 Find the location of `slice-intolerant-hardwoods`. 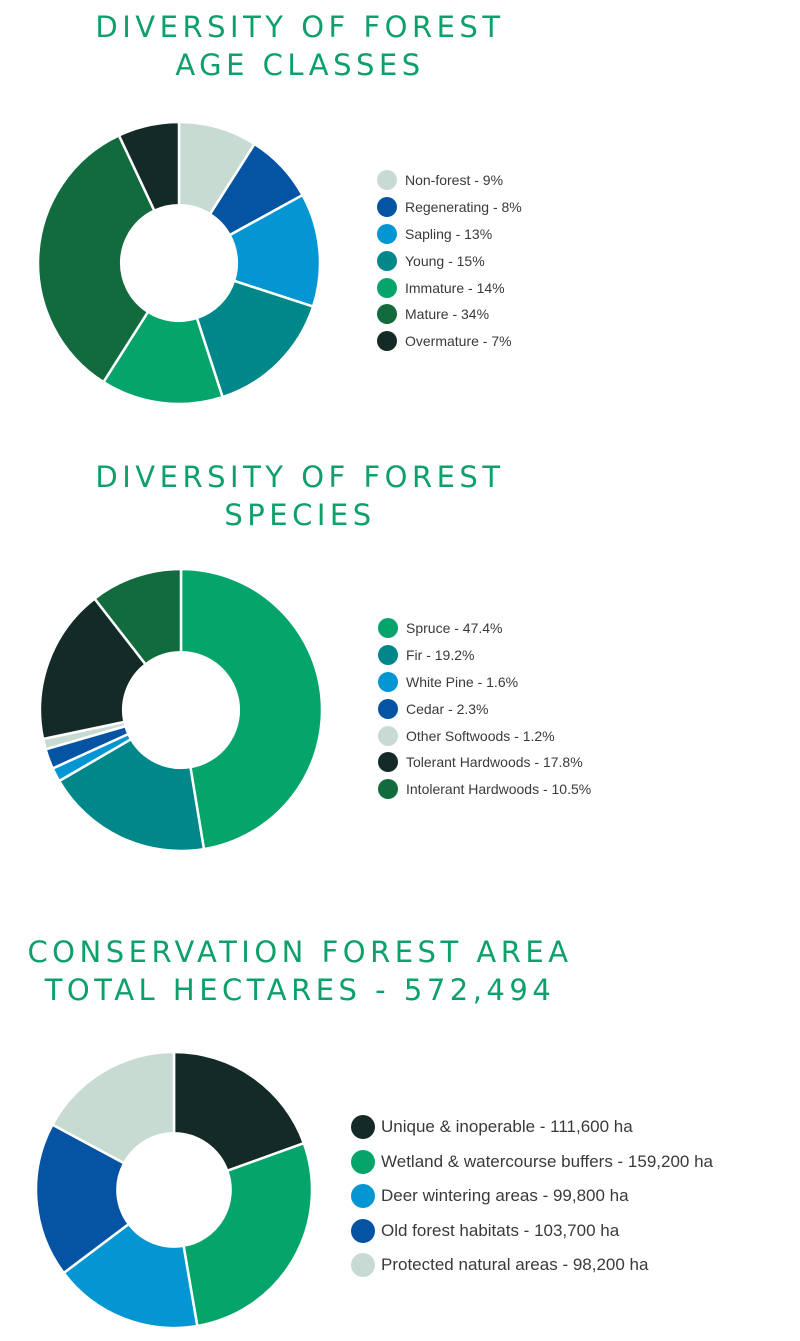

slice-intolerant-hardwoods is located at coordinates (138, 616).